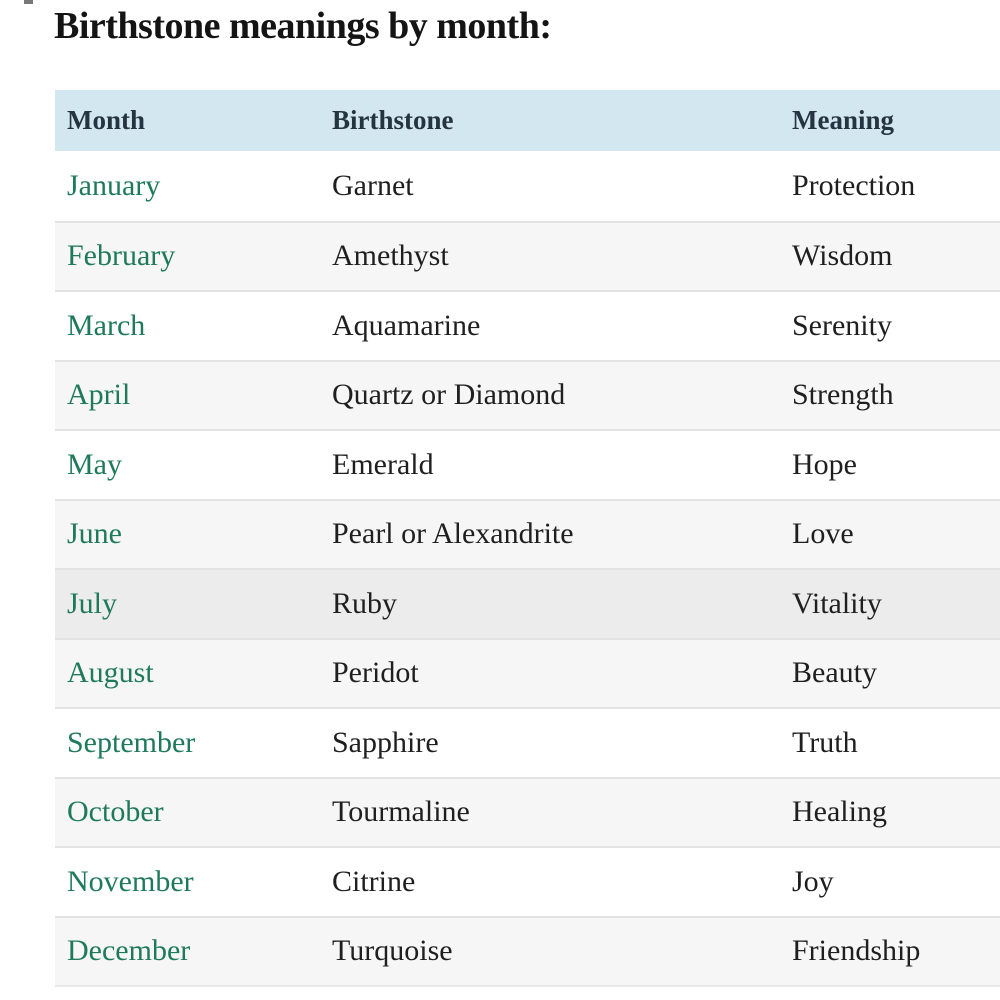  I want to click on birthstone-cell: Aquamarine, so click(406, 325).